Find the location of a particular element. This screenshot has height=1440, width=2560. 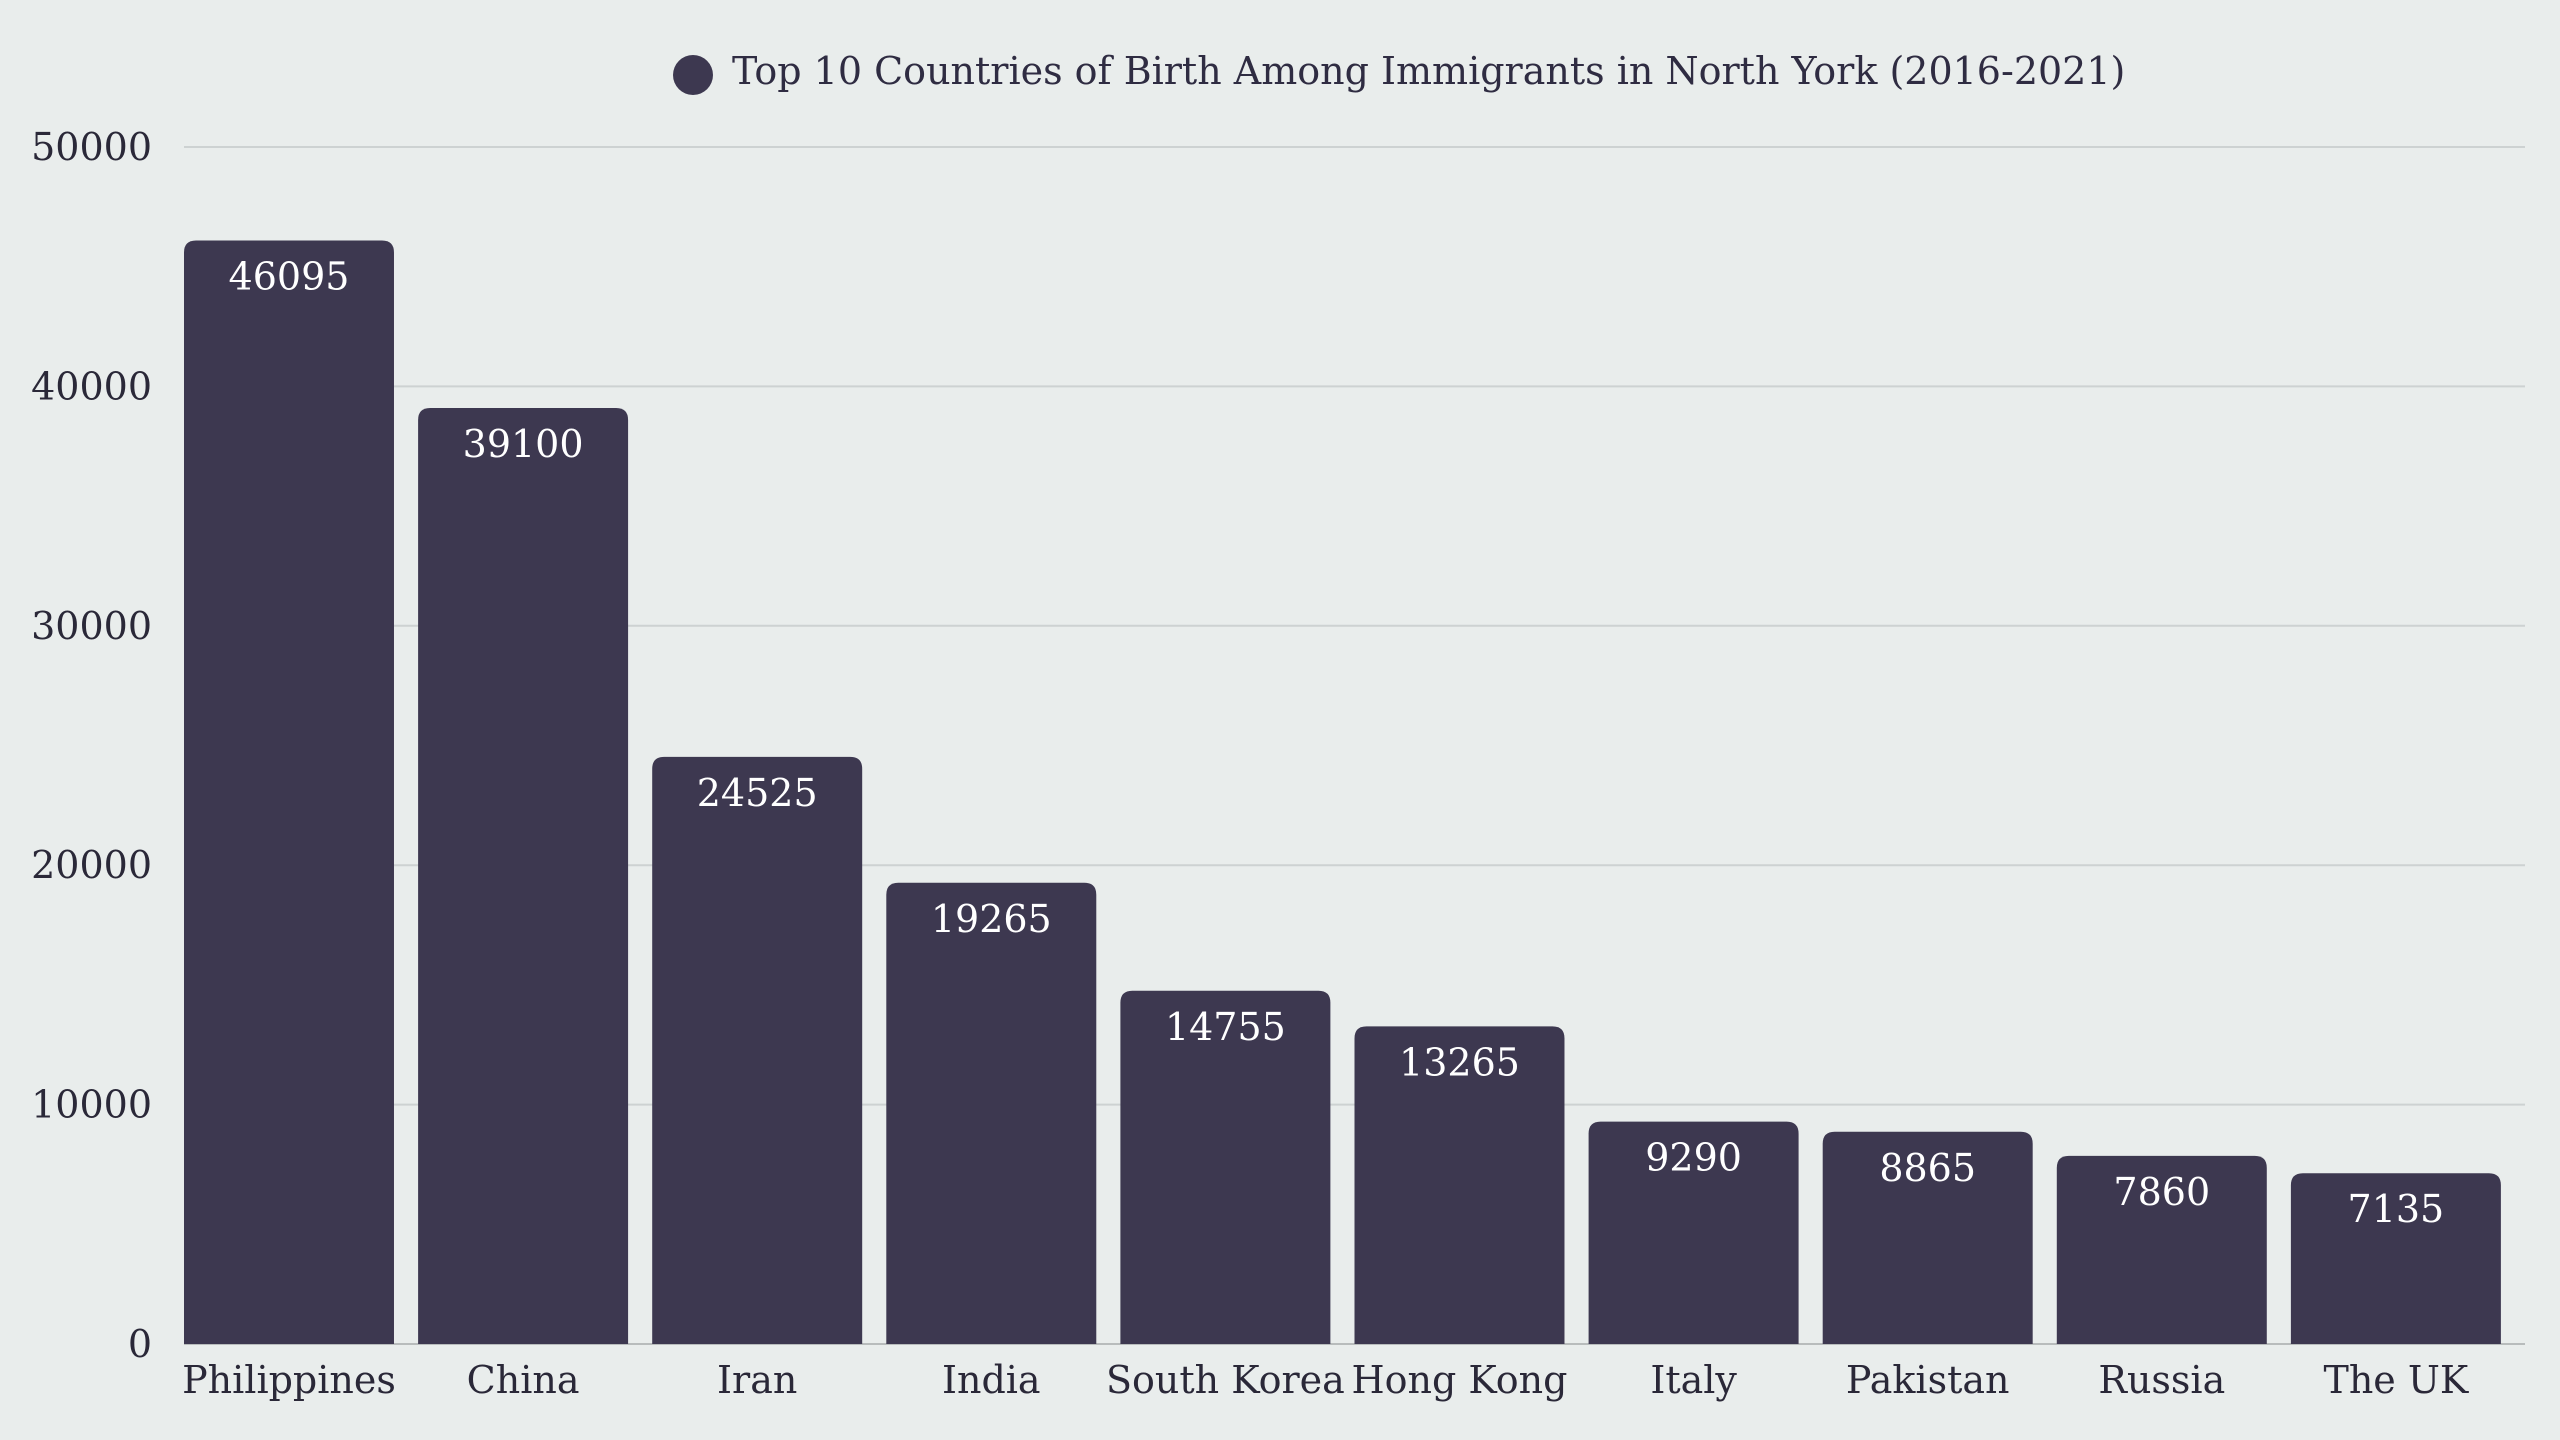

y-tick-label: 10000 is located at coordinates (91, 1105).